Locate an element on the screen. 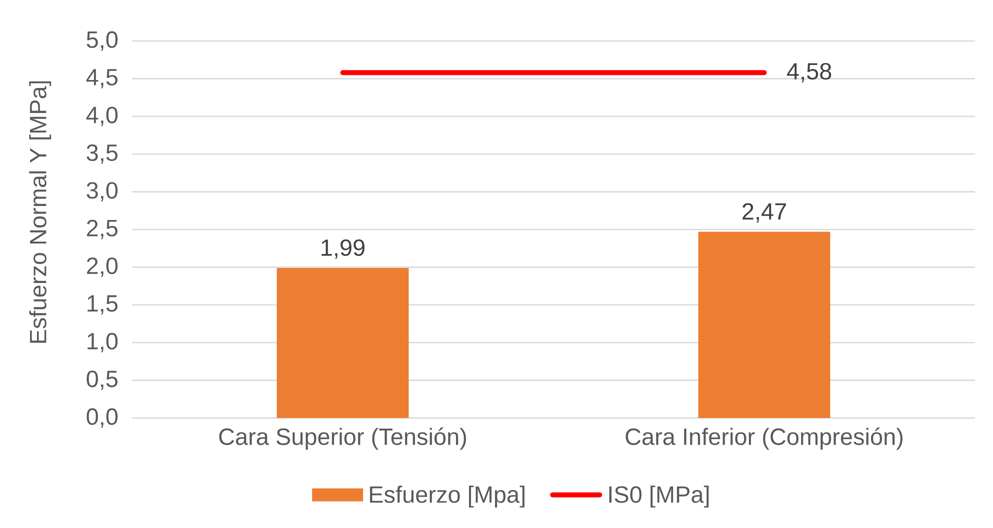  data-label: 1,99 is located at coordinates (343, 249).